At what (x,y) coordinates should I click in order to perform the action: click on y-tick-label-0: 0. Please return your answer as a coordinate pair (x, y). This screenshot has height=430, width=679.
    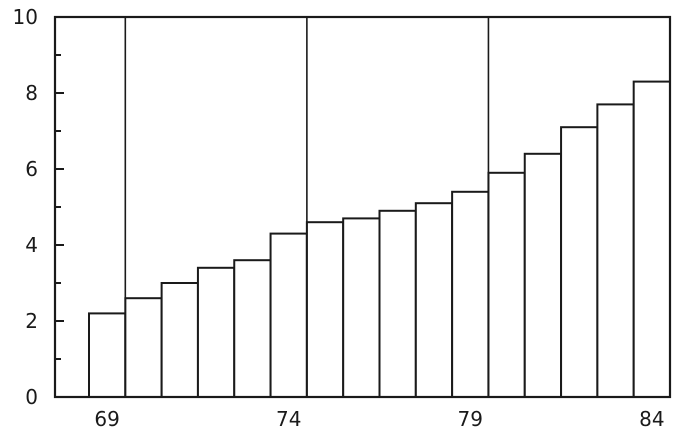
    Looking at the image, I should click on (31, 397).